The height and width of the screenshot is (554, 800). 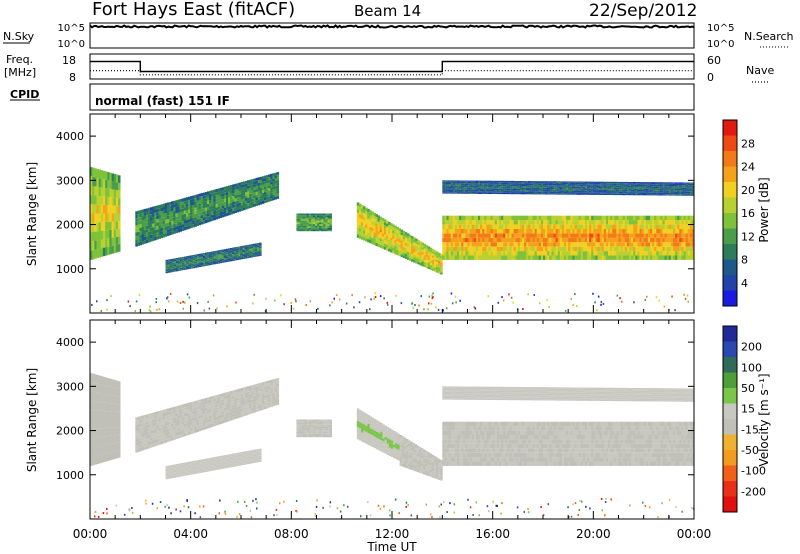 I want to click on colorbar-swatch, so click(x=730, y=190).